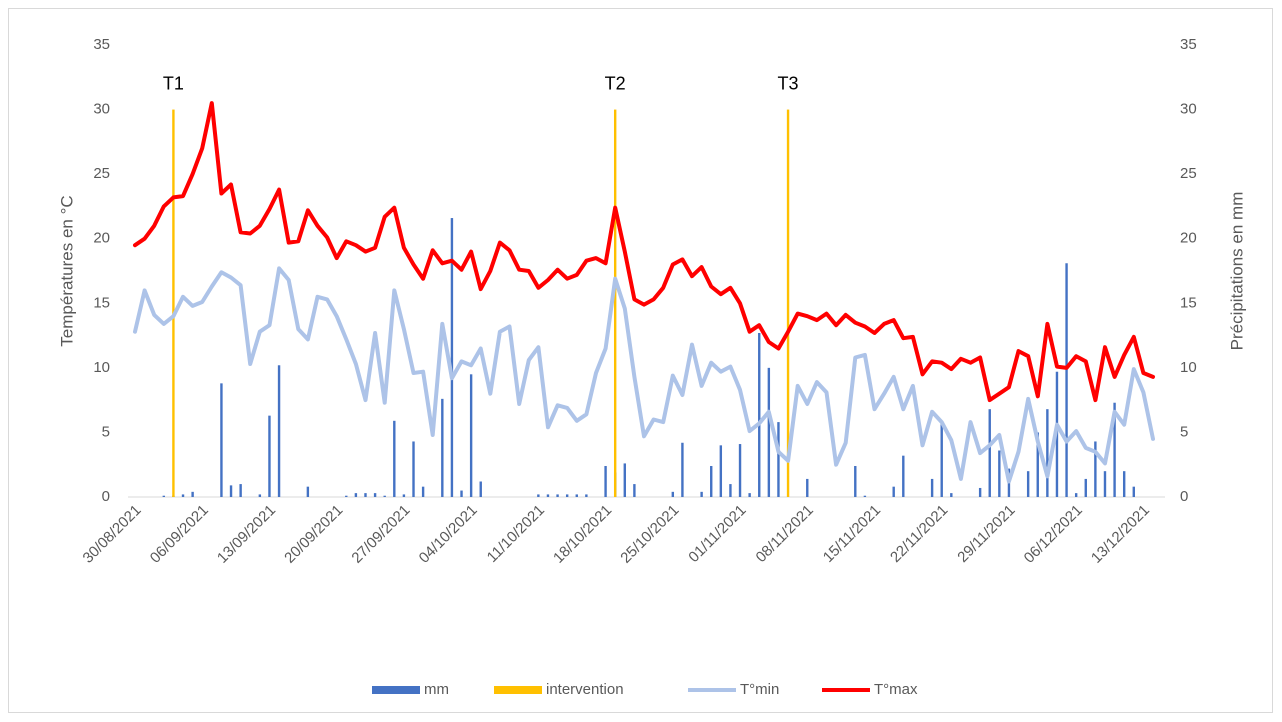 This screenshot has height=722, width=1282. Describe the element at coordinates (173, 83) in the screenshot. I see `annotation: T1` at that location.